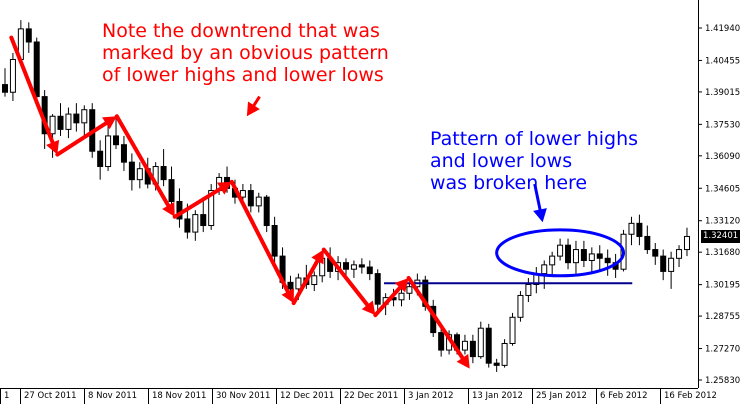 This screenshot has height=406, width=740. I want to click on annotation-line: marked by an obvious pattern, so click(245, 53).